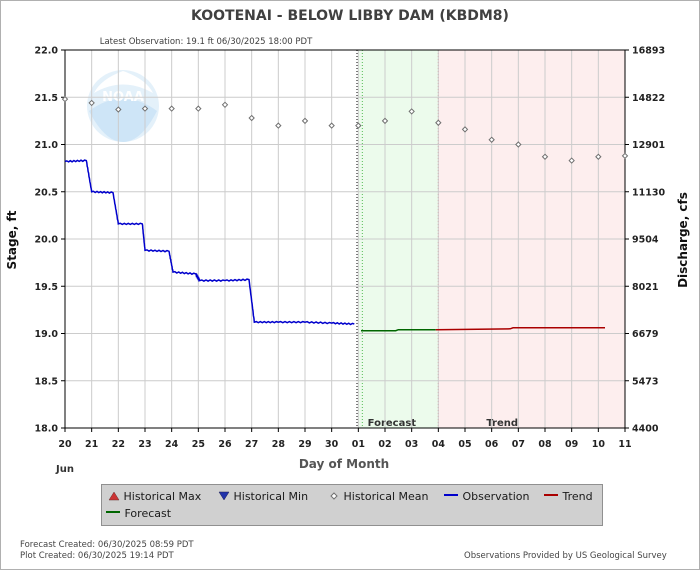  What do you see at coordinates (47, 51) in the screenshot?
I see `y-tick-label: 22.0` at bounding box center [47, 51].